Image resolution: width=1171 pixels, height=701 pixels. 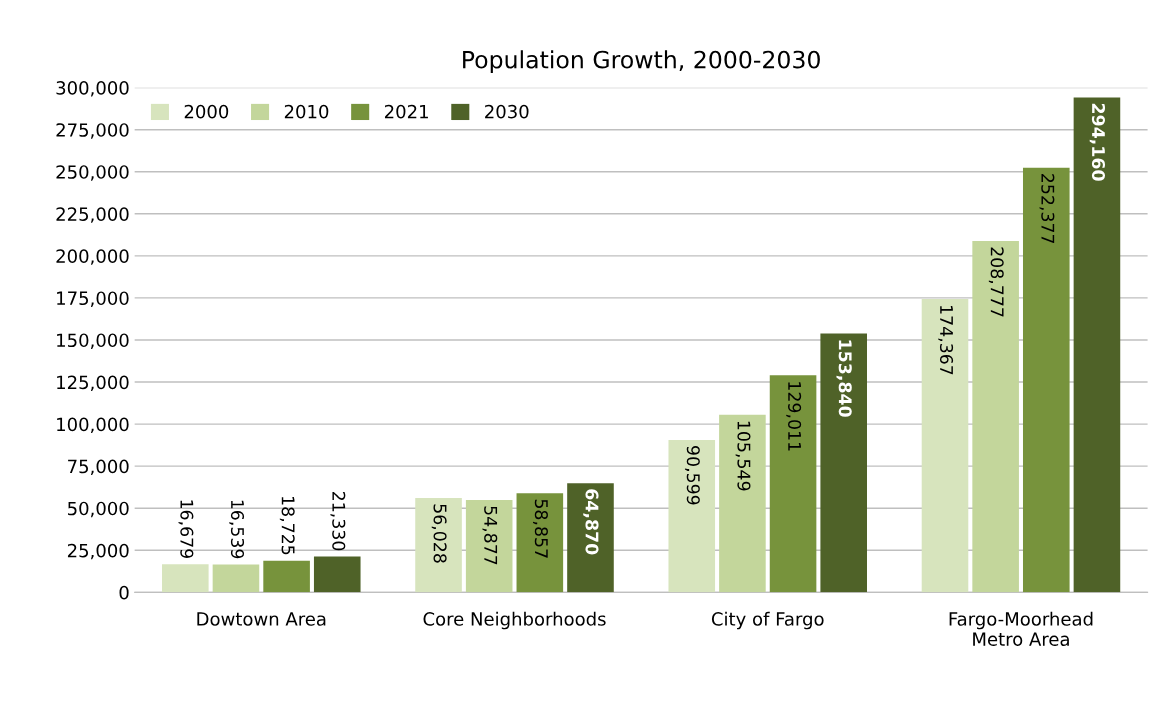 I want to click on y-tick-label: 125,000, so click(x=93, y=383).